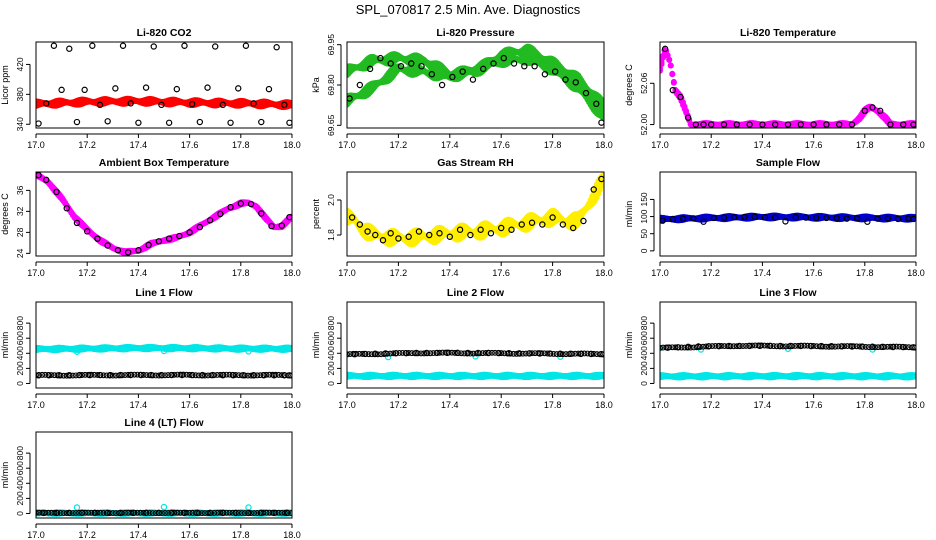  What do you see at coordinates (316, 85) in the screenshot?
I see `y-axis-label: kPa` at bounding box center [316, 85].